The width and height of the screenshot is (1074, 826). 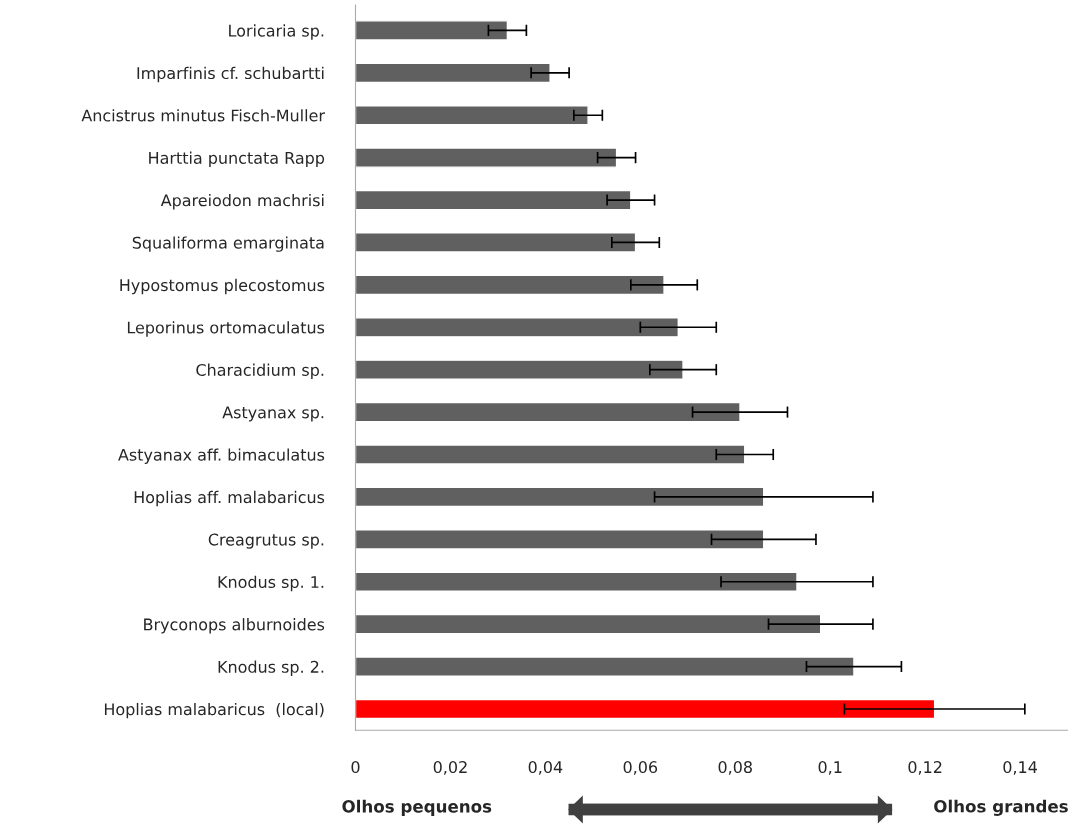 What do you see at coordinates (417, 807) in the screenshot?
I see `text: Olhos pequenos` at bounding box center [417, 807].